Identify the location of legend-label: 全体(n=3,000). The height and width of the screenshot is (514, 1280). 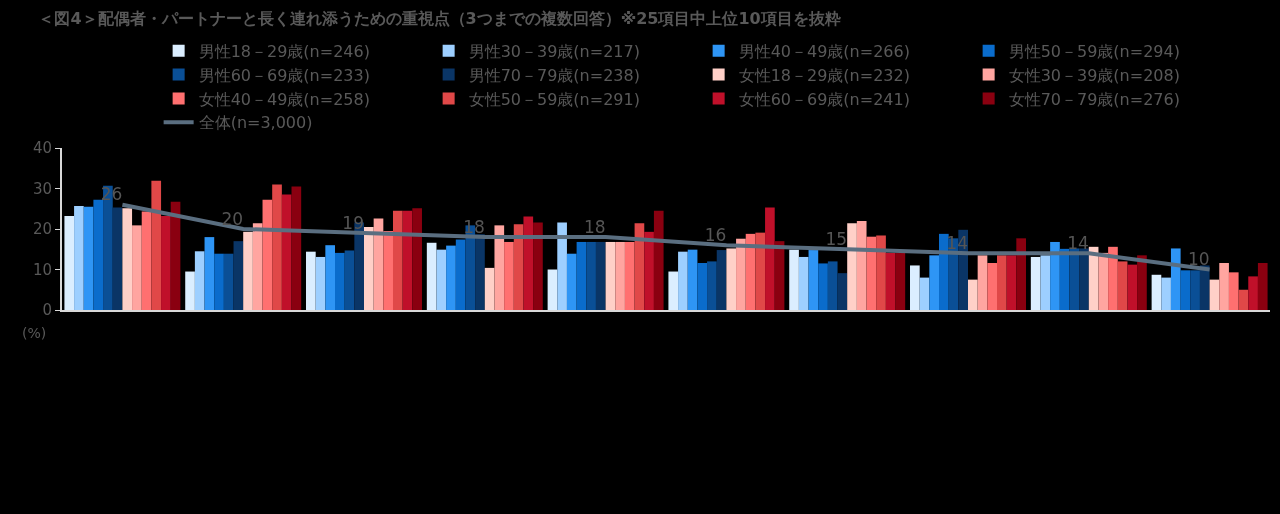
(255, 123).